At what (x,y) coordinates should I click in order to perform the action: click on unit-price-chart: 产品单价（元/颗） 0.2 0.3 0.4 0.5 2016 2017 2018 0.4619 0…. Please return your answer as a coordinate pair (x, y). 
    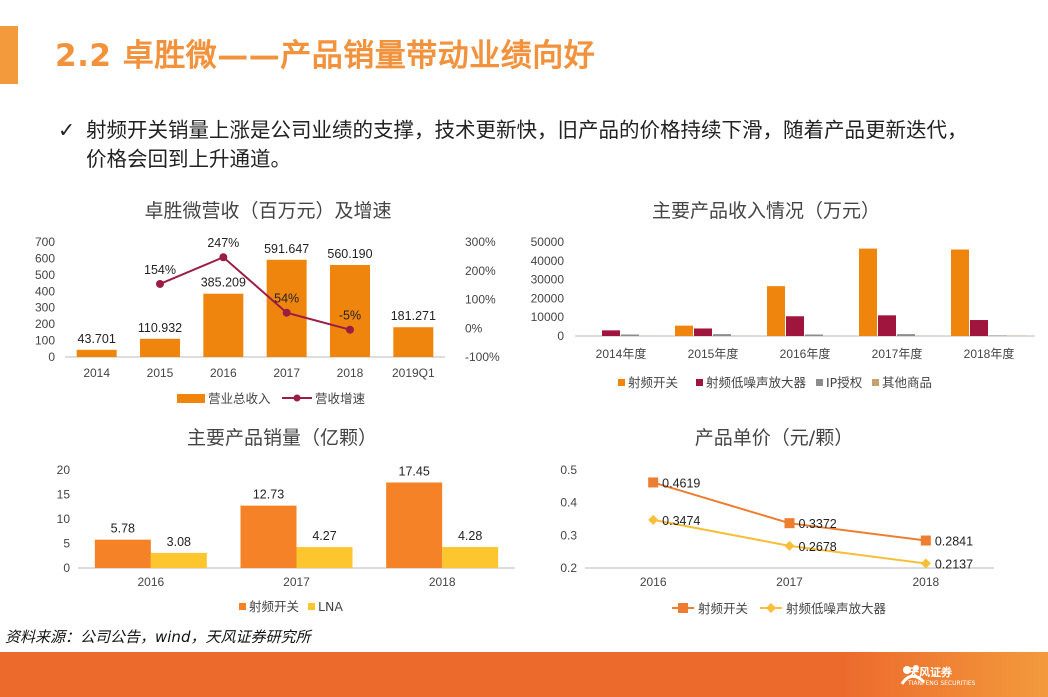
    Looking at the image, I should click on (777, 521).